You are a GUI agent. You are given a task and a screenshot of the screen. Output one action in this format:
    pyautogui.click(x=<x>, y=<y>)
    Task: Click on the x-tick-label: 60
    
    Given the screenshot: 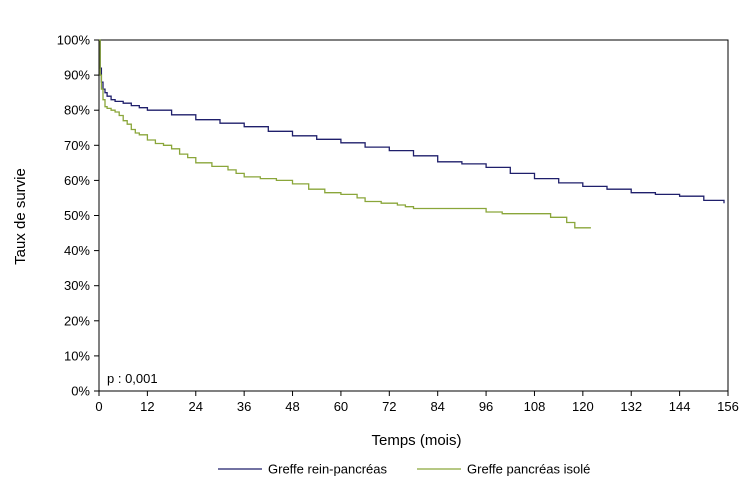 What is the action you would take?
    pyautogui.click(x=341, y=406)
    